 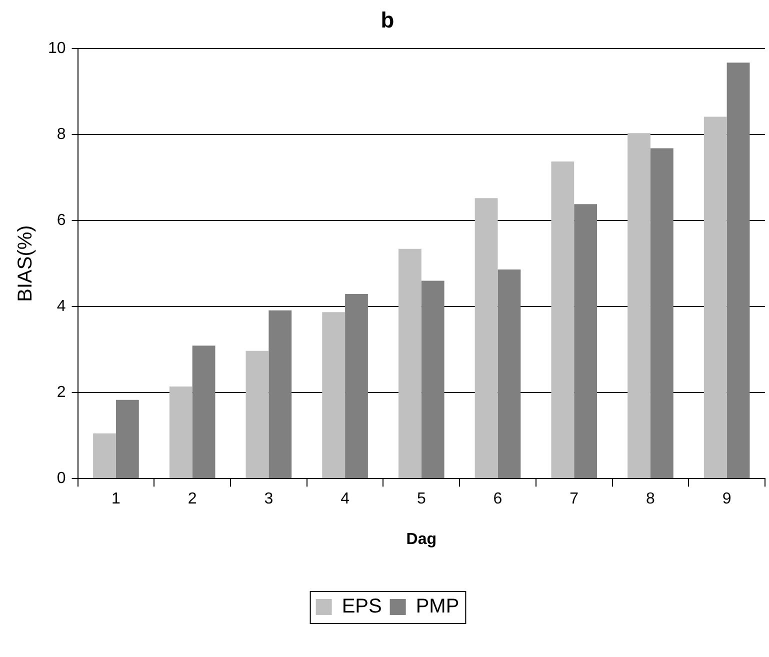 What do you see at coordinates (25, 263) in the screenshot?
I see `y-axis-title: BIAS(%)` at bounding box center [25, 263].